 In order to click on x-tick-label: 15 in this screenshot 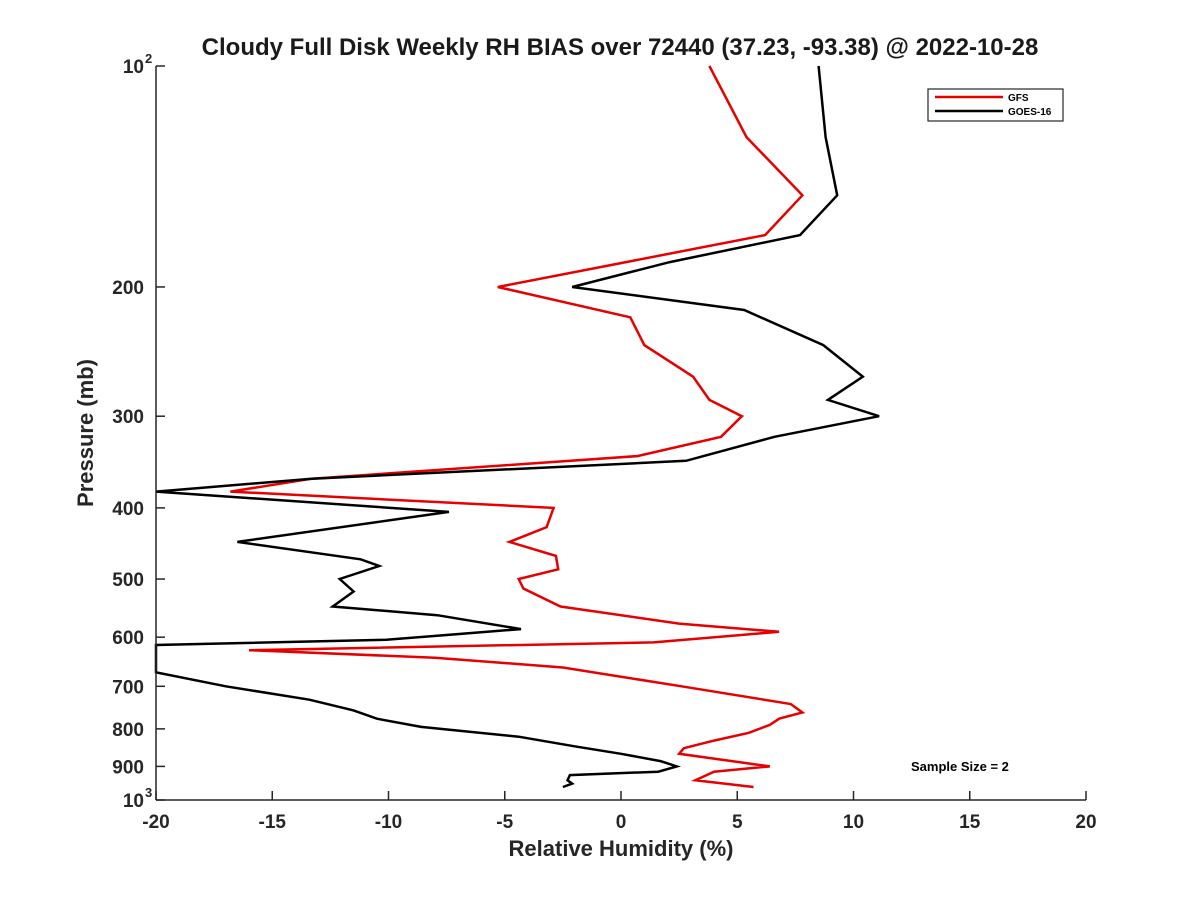, I will do `click(970, 822)`.